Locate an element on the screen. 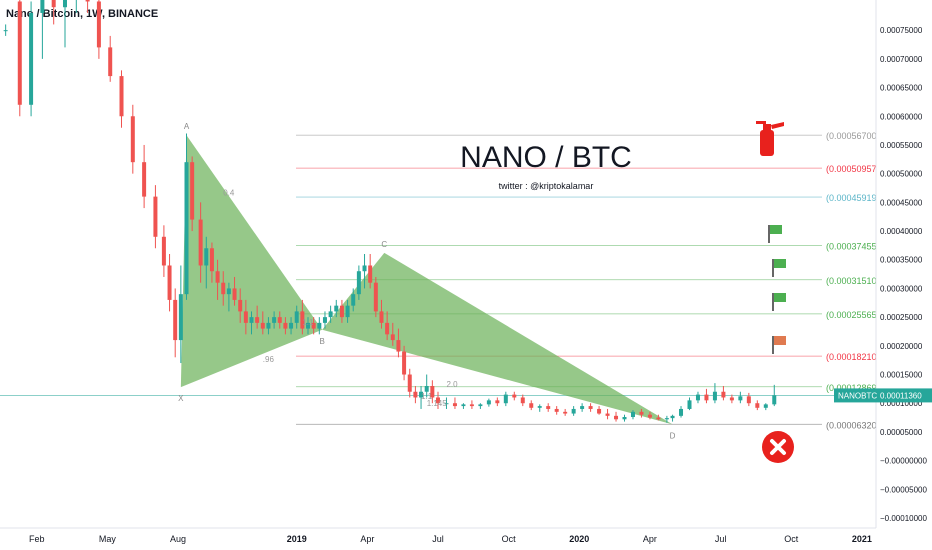  price-tick-label: 0.00045000 is located at coordinates (901, 202).